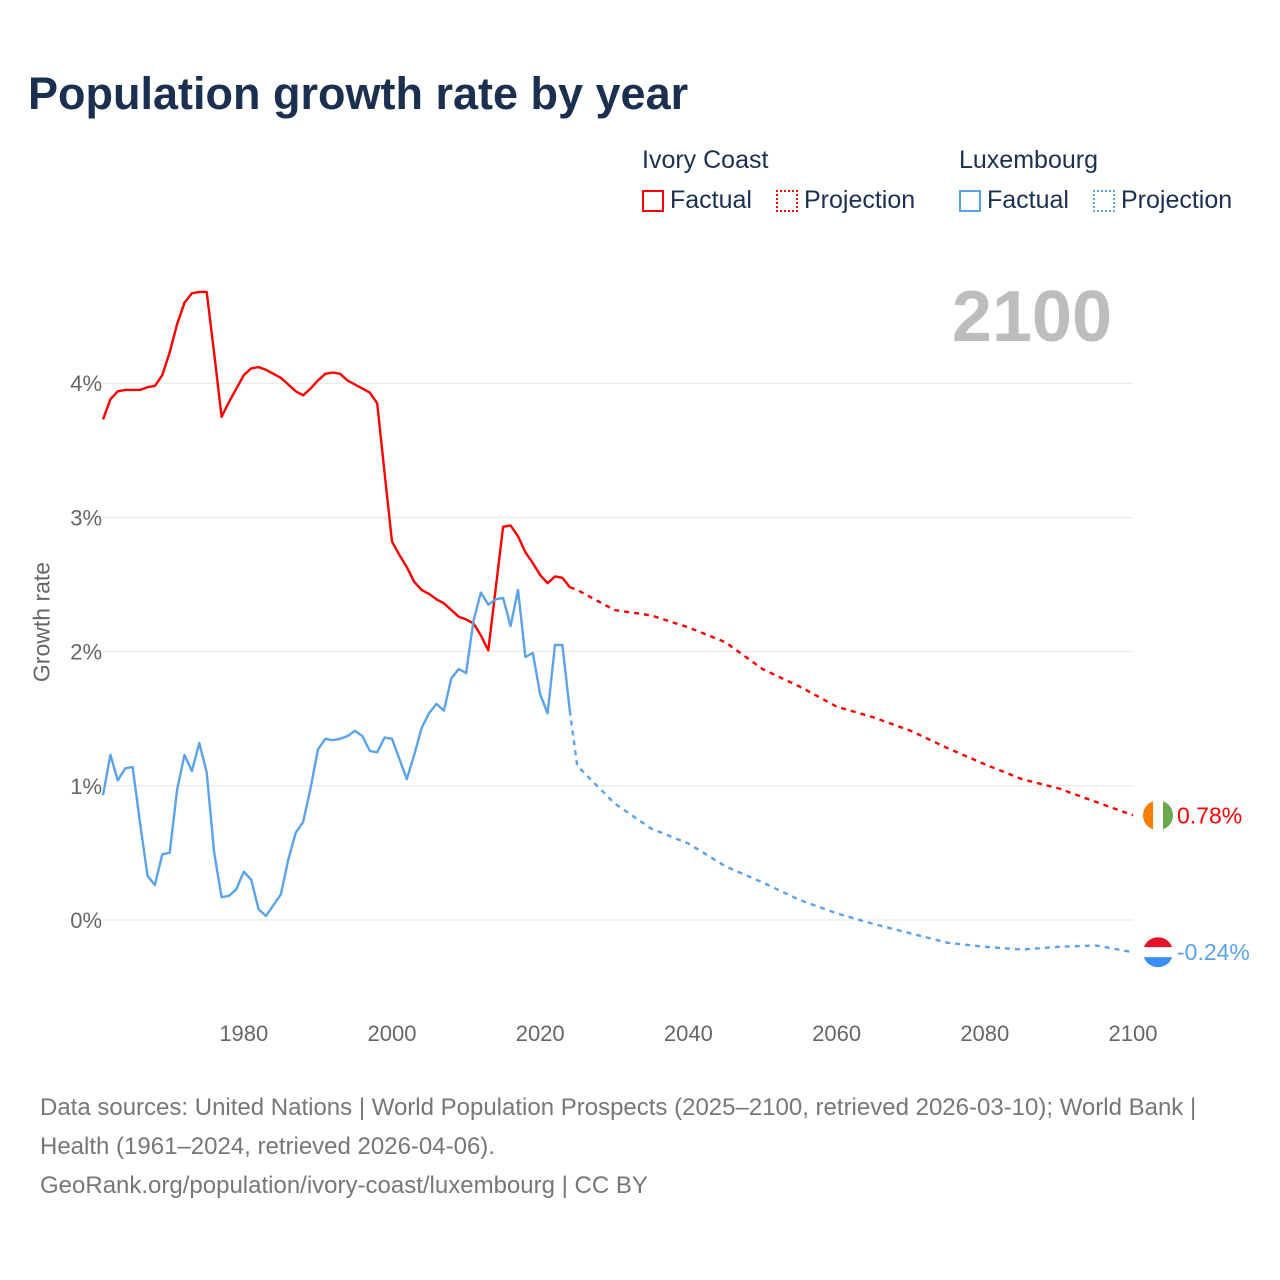  Describe the element at coordinates (836, 1033) in the screenshot. I see `x-tick-label: 2060` at that location.